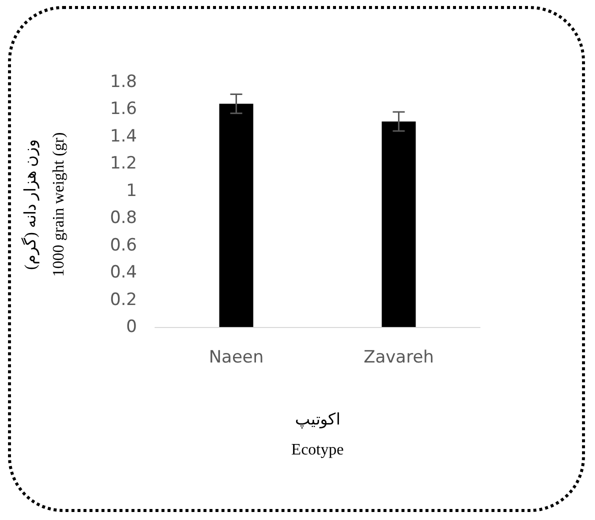 Image resolution: width=595 pixels, height=520 pixels. Describe the element at coordinates (123, 136) in the screenshot. I see `y-tick-label: 1.4` at that location.